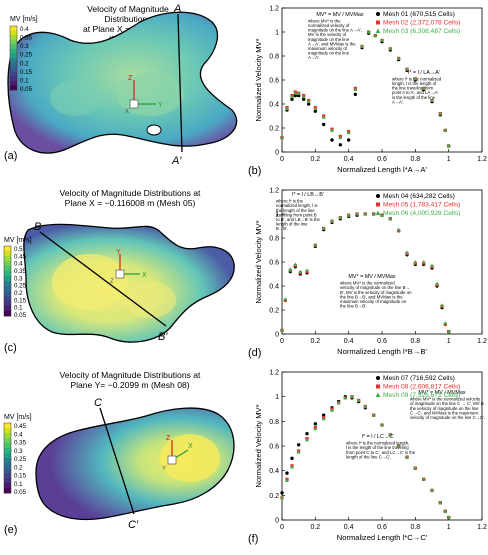  I want to click on panel-label: (f), so click(253, 539).